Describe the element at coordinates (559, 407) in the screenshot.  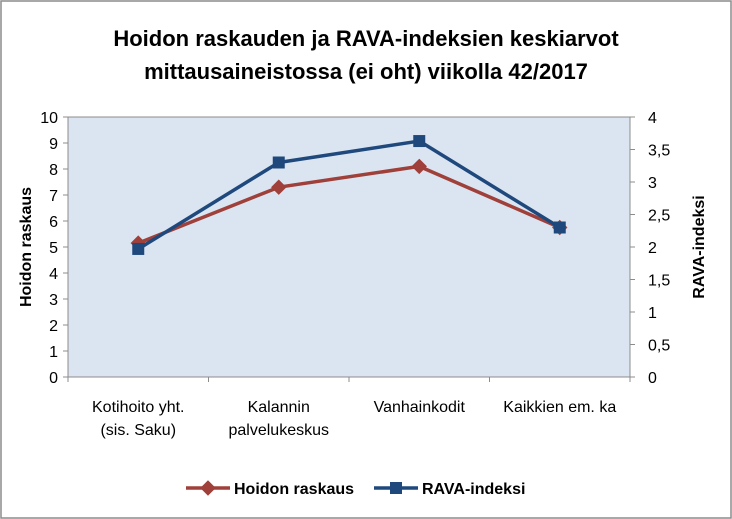
I see `x-tick-label: Kaikkien em. ka` at that location.